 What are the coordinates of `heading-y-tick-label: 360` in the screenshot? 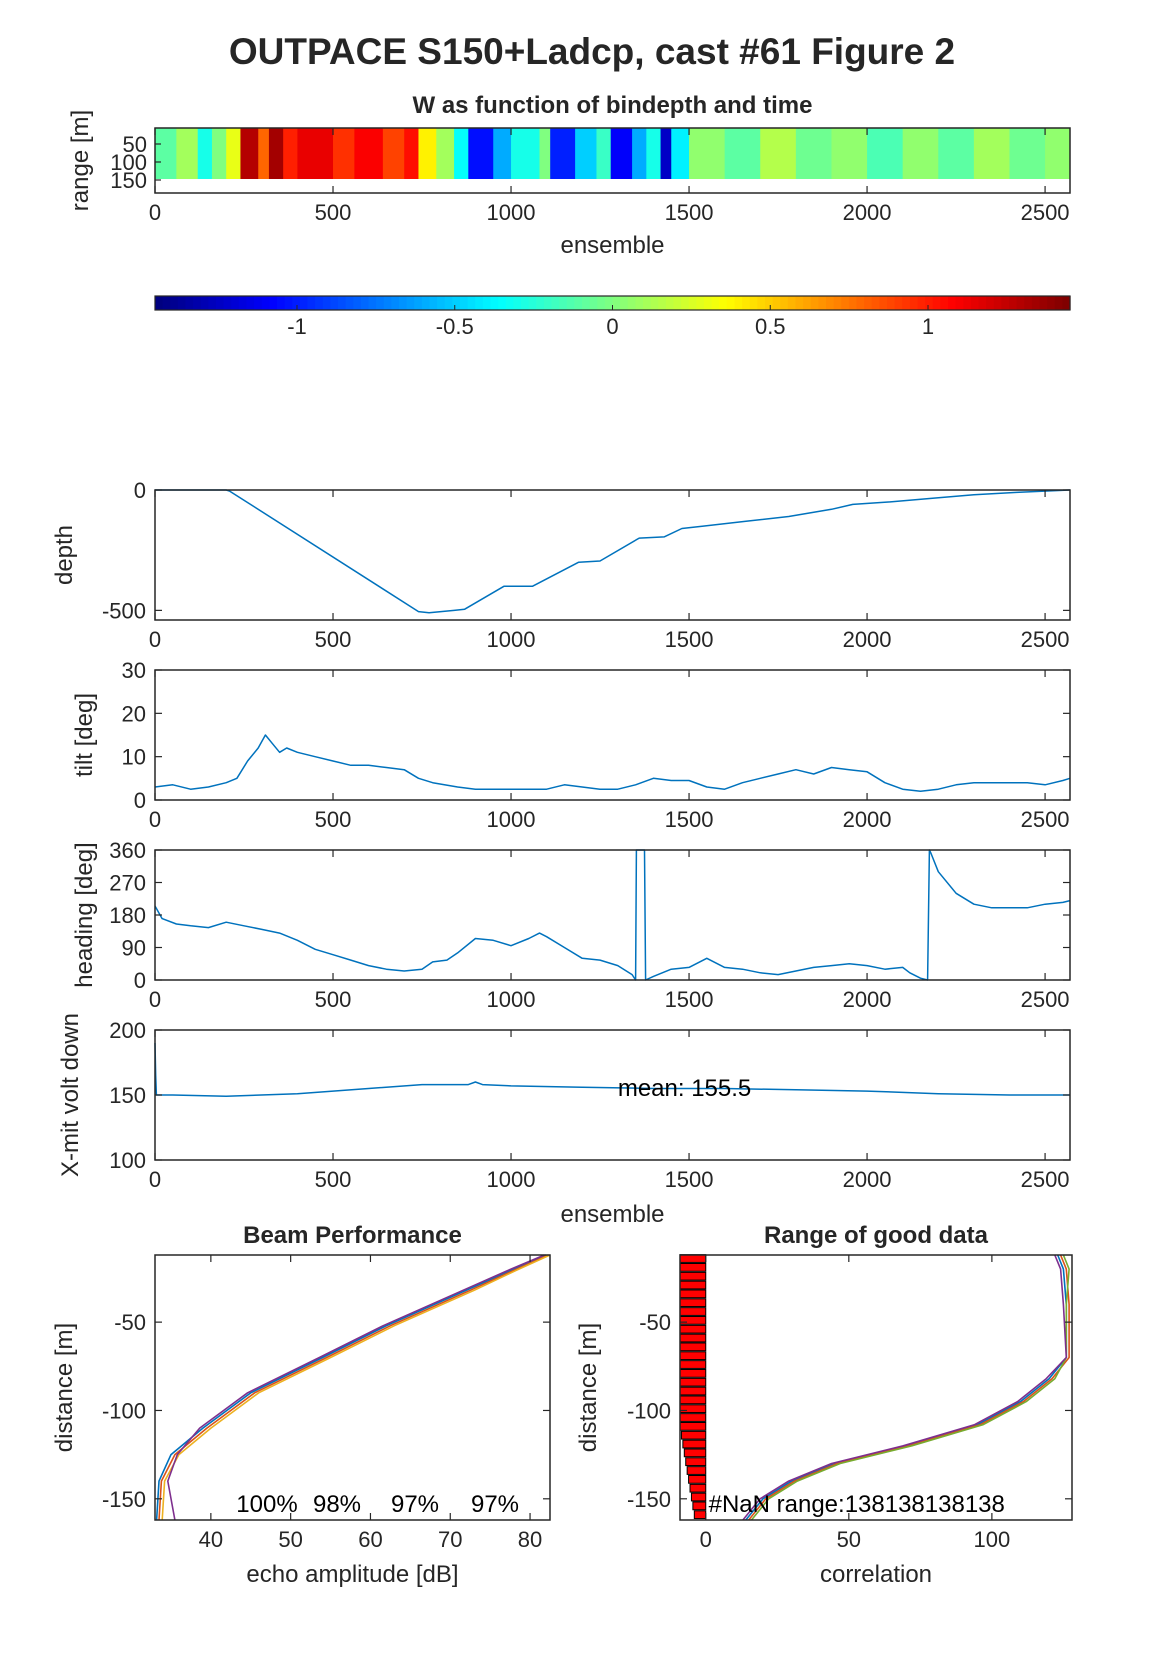 It's located at (127, 850).